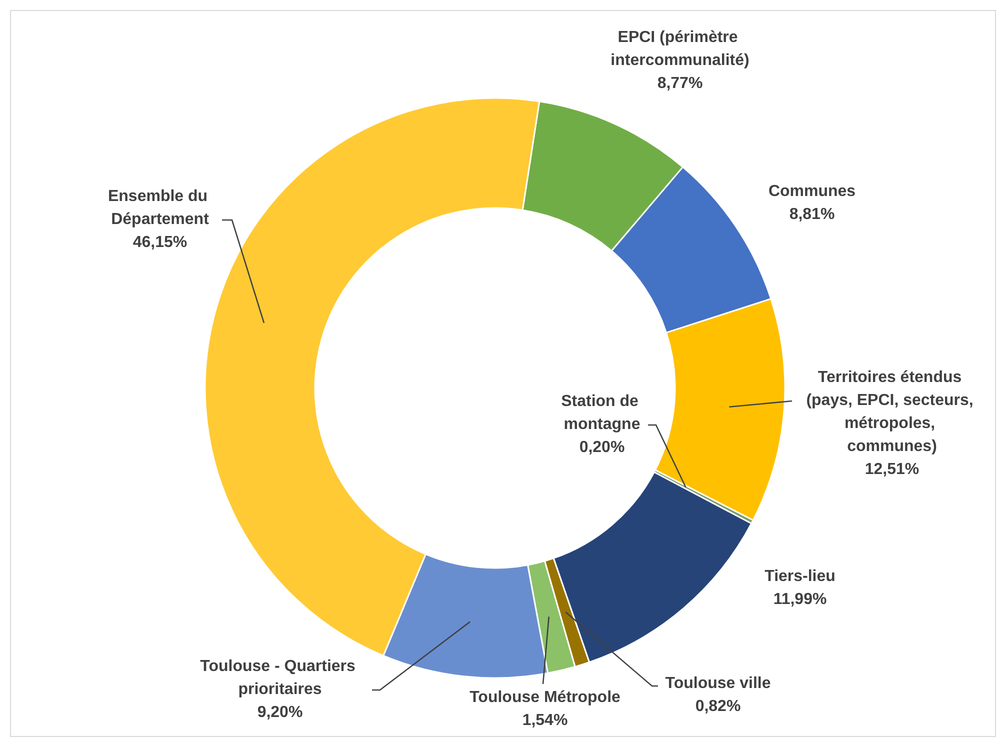  I want to click on data-label: 8,81%, so click(812, 214).